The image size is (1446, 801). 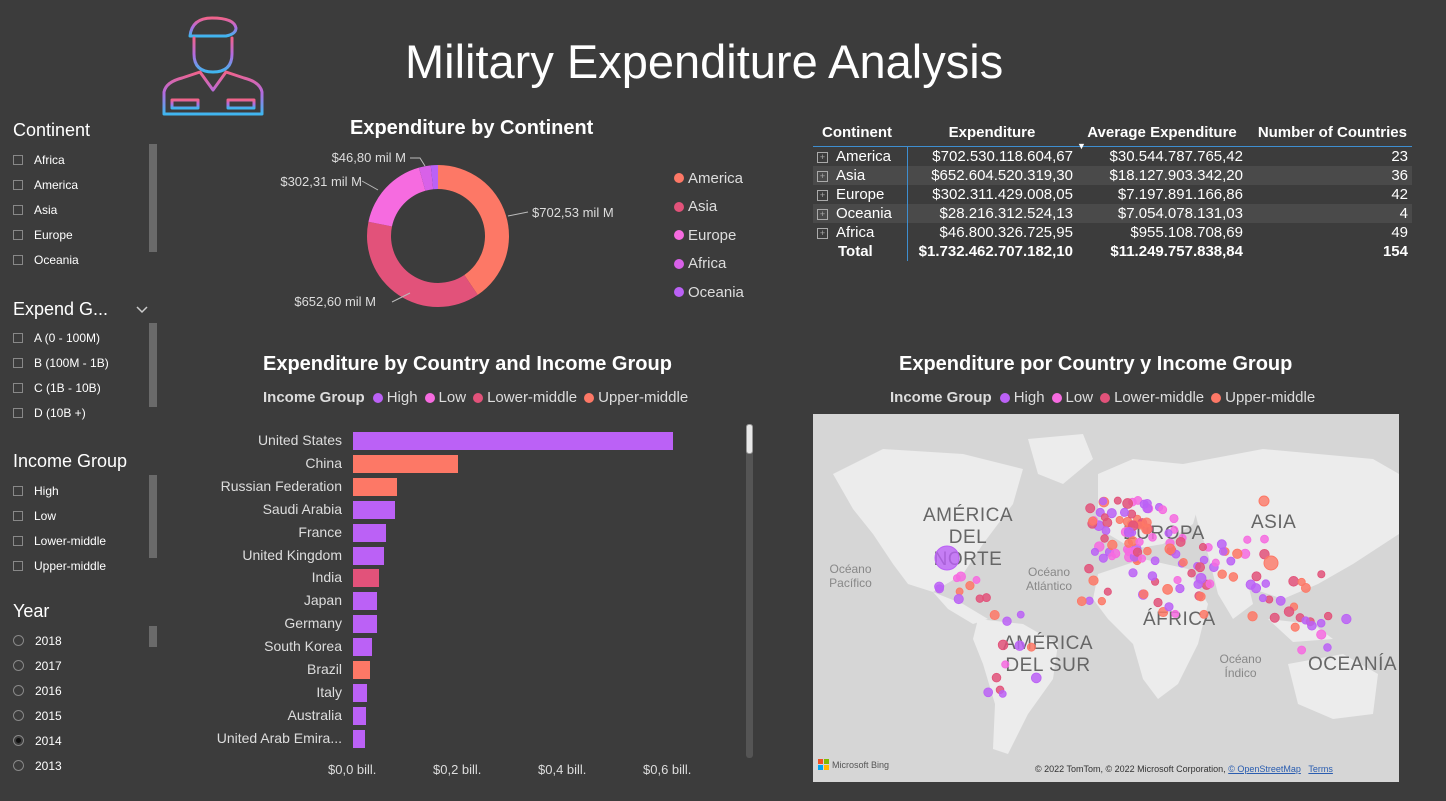 What do you see at coordinates (426, 178) in the screenshot?
I see `donut-slice-africa` at bounding box center [426, 178].